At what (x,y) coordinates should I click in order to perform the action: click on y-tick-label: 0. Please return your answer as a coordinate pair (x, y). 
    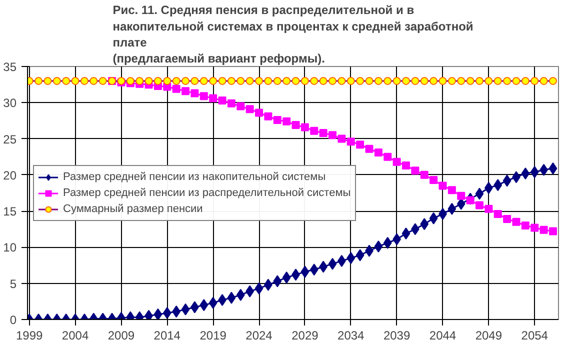
    Looking at the image, I should click on (13, 320).